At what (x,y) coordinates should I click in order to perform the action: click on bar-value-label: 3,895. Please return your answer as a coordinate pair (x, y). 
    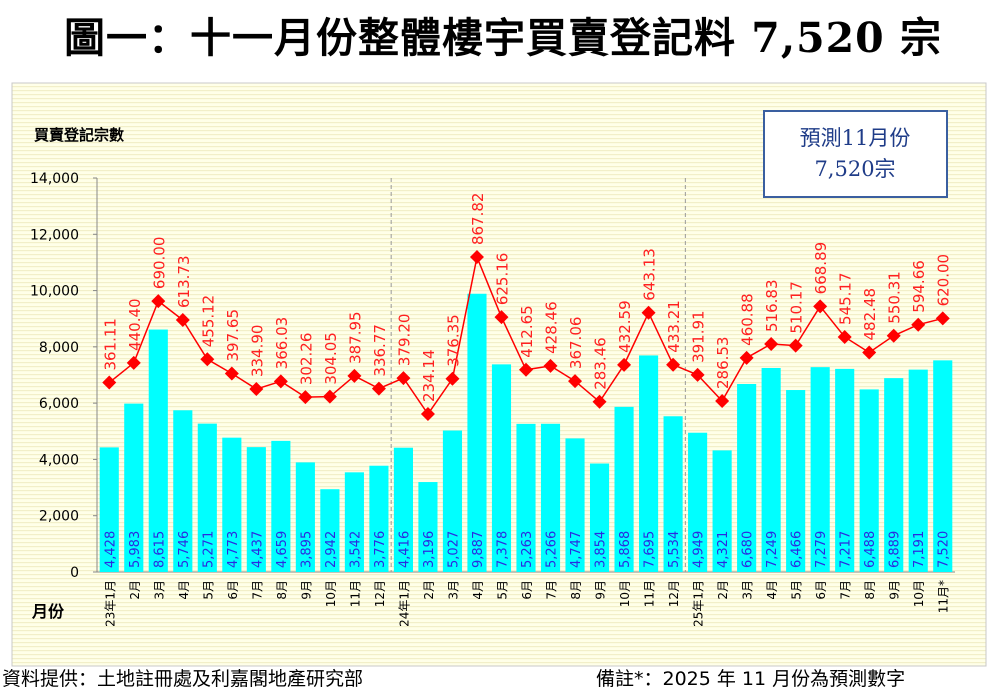
    Looking at the image, I should click on (306, 549).